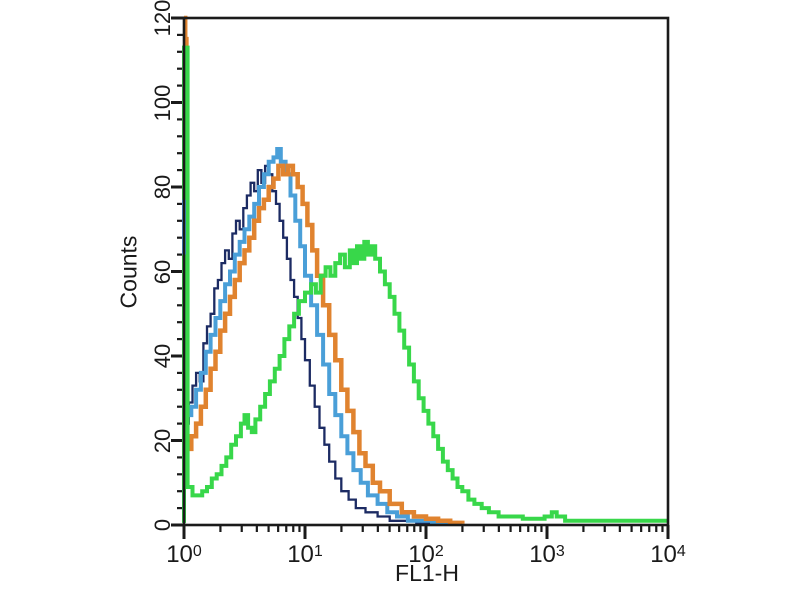  Describe the element at coordinates (162, 356) in the screenshot. I see `y-tick-label: 40` at that location.